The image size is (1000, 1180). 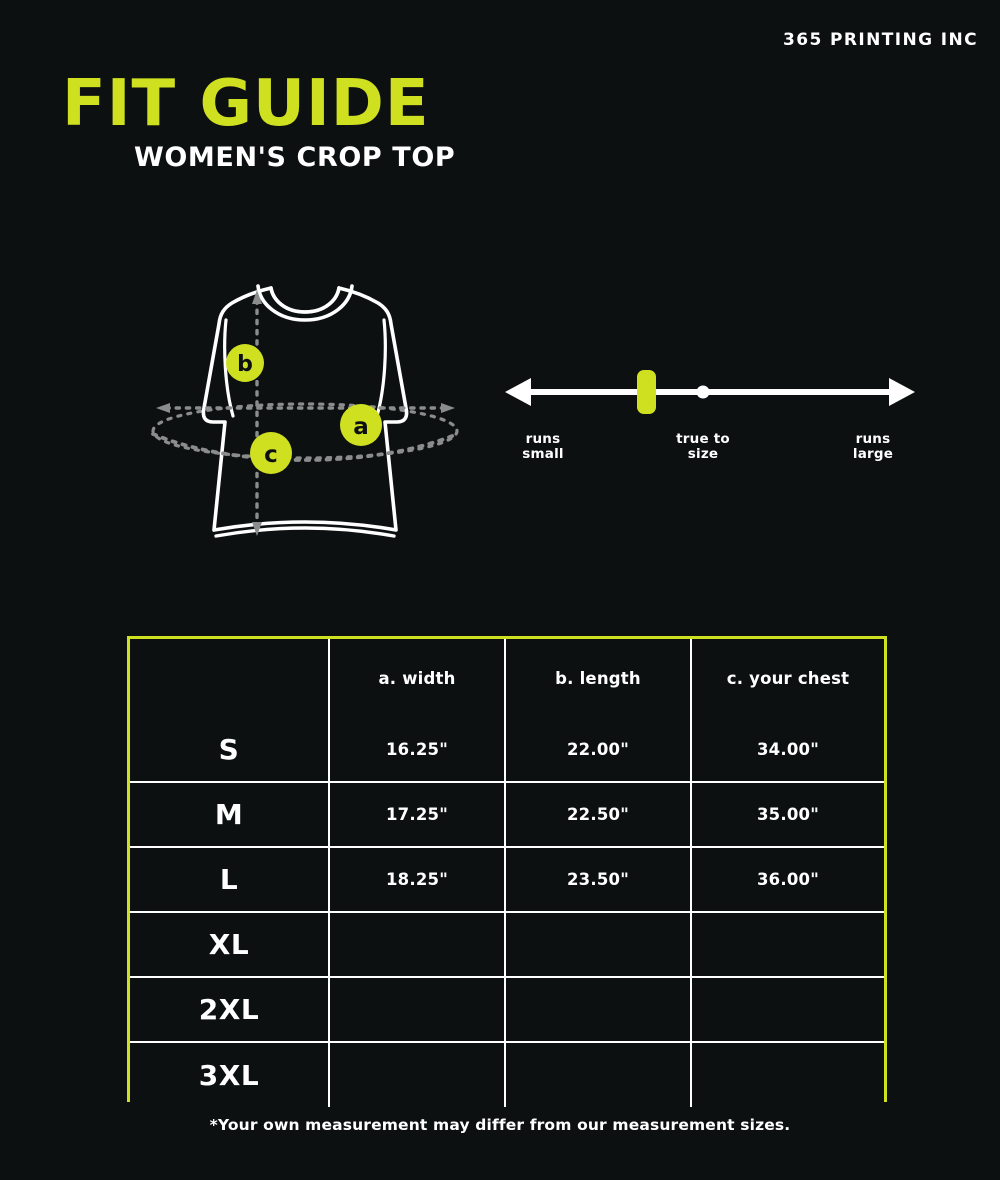 What do you see at coordinates (787, 750) in the screenshot?
I see `cell-chest: 34.00"` at bounding box center [787, 750].